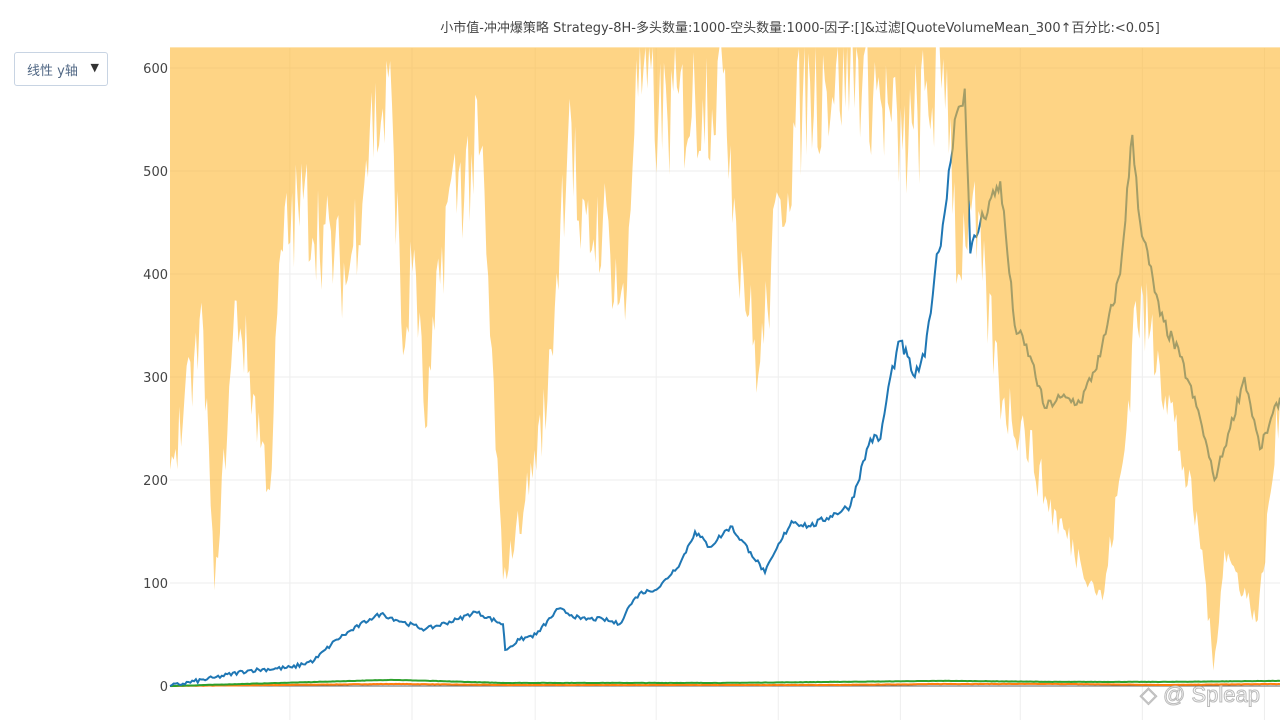 This screenshot has height=720, width=1280. What do you see at coordinates (724, 685) in the screenshot?
I see `orange-series-line` at bounding box center [724, 685].